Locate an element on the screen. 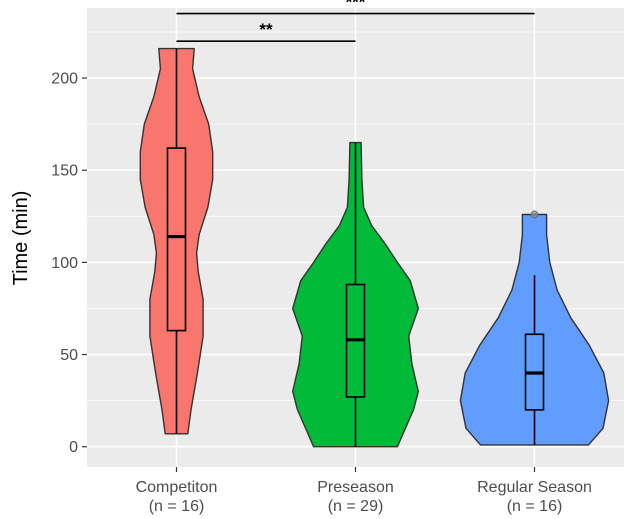  x-category-label: Regular Season is located at coordinates (534, 487).